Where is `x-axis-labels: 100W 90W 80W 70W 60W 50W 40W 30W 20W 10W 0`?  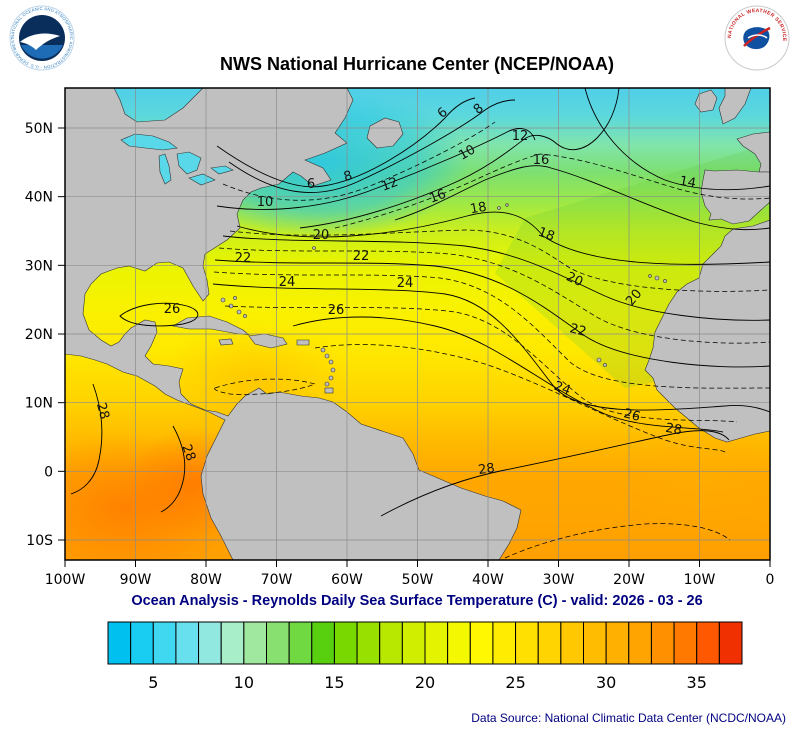
x-axis-labels: 100W 90W 80W 70W 60W 50W 40W 30W 20W 10W 0 is located at coordinates (410, 580).